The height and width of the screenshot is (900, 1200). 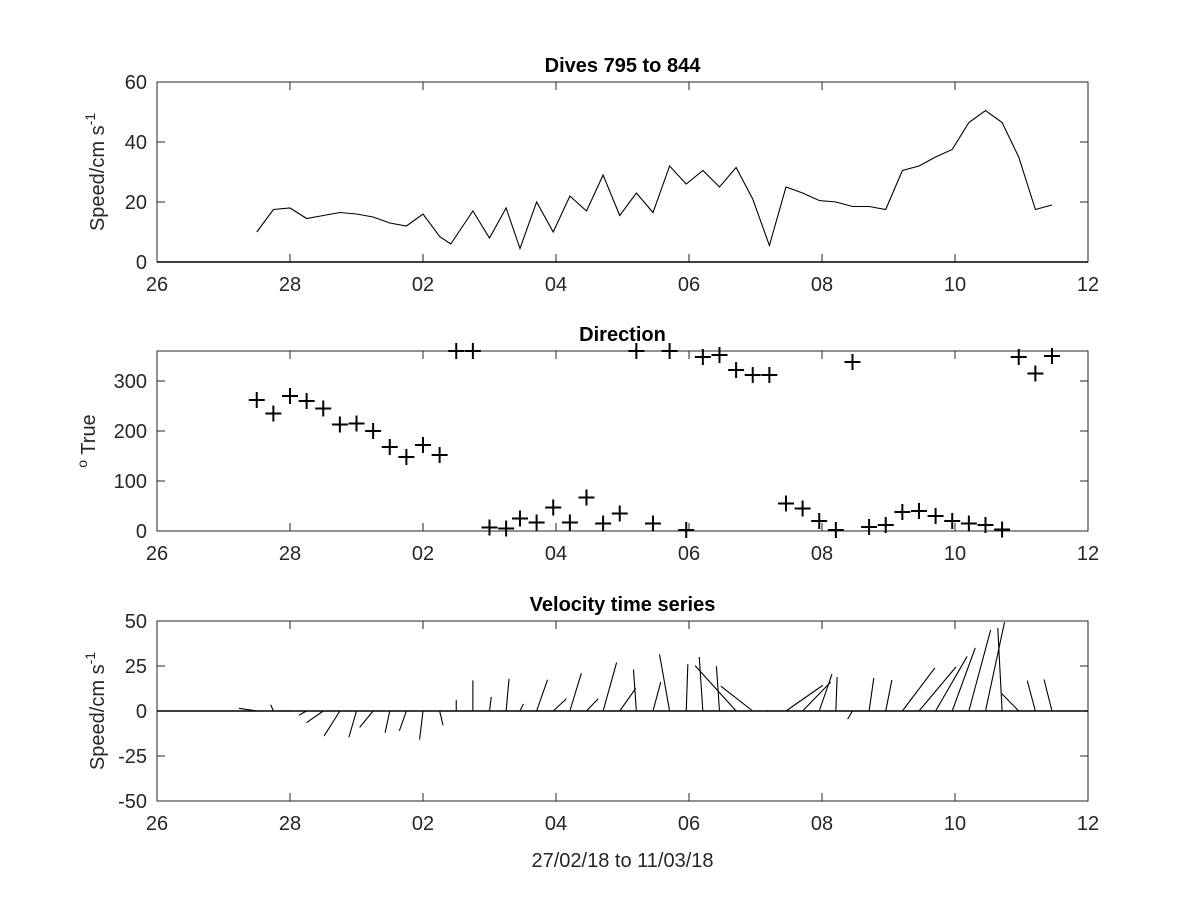 I want to click on y-axis-label-text: True, so click(x=89, y=437).